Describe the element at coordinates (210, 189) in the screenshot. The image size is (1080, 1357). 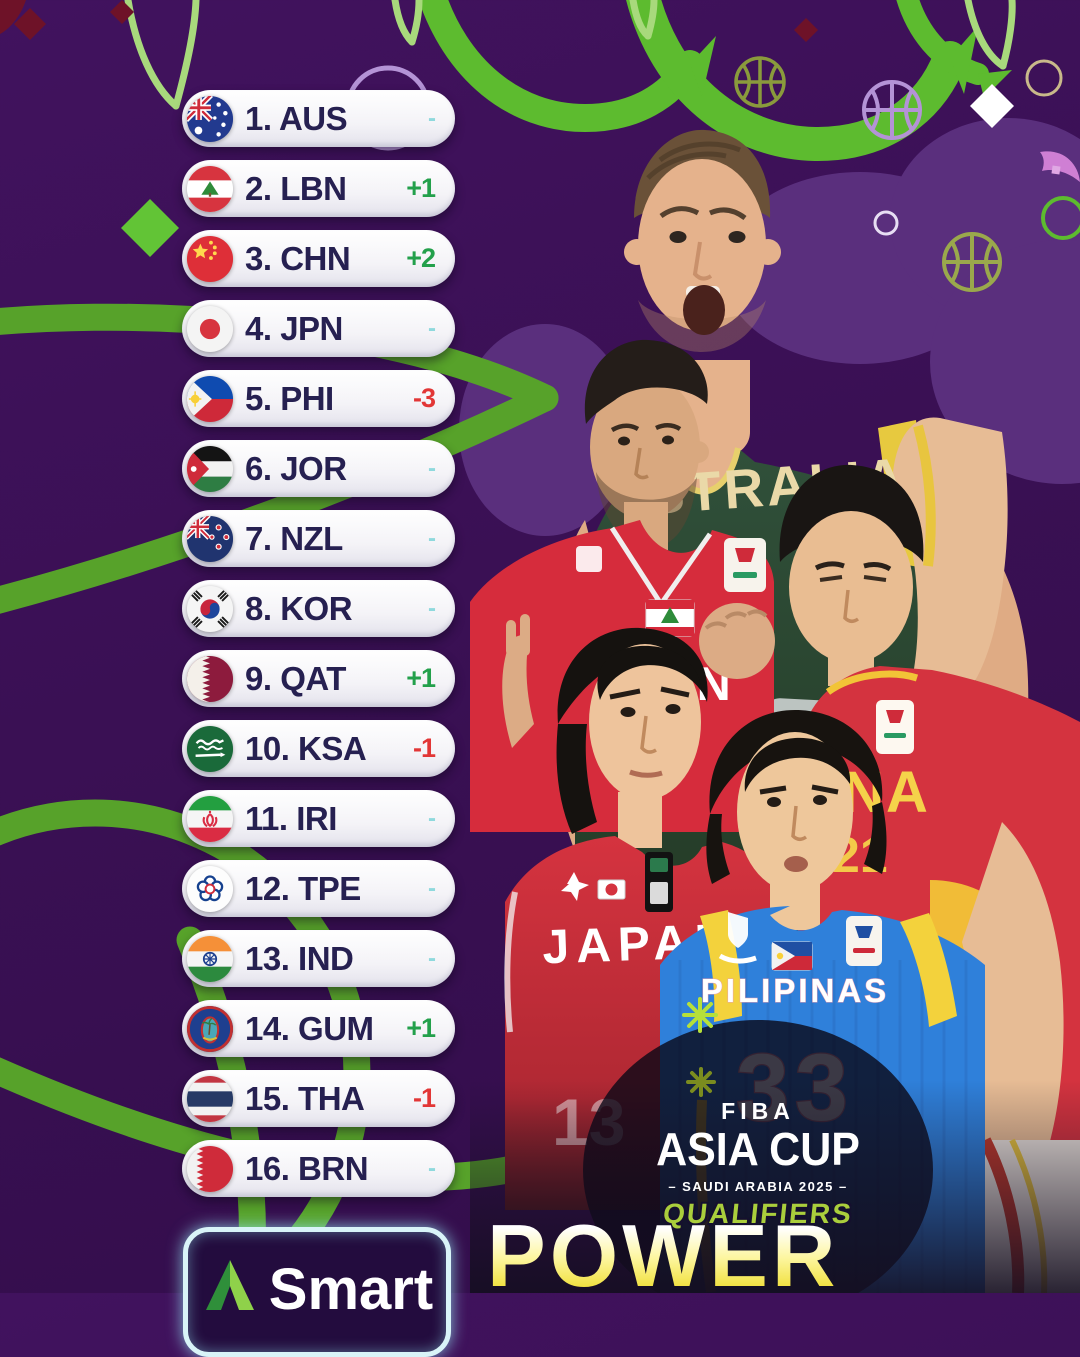
I see `flag-lbn-icon` at that location.